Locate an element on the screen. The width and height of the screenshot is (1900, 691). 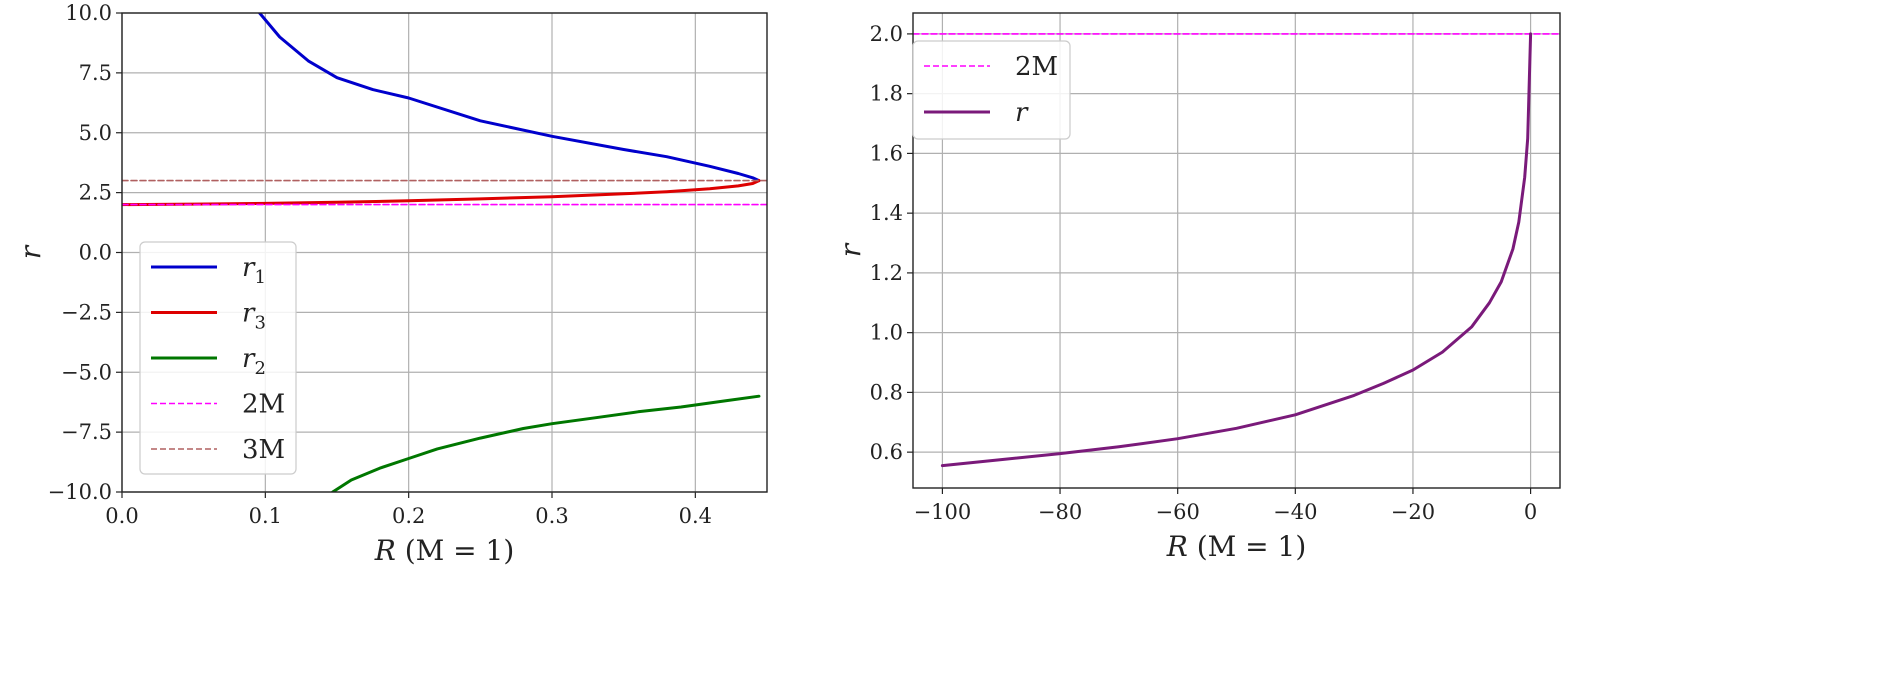
x-tick-label: −60 is located at coordinates (1178, 512).